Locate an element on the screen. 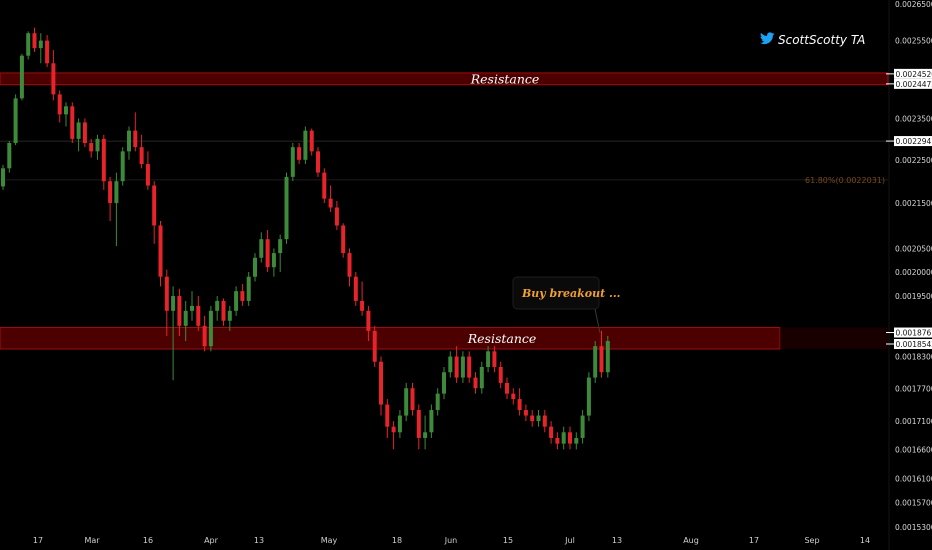 Image resolution: width=932 pixels, height=550 pixels. branding-twitter: ScottScotty TA is located at coordinates (812, 39).